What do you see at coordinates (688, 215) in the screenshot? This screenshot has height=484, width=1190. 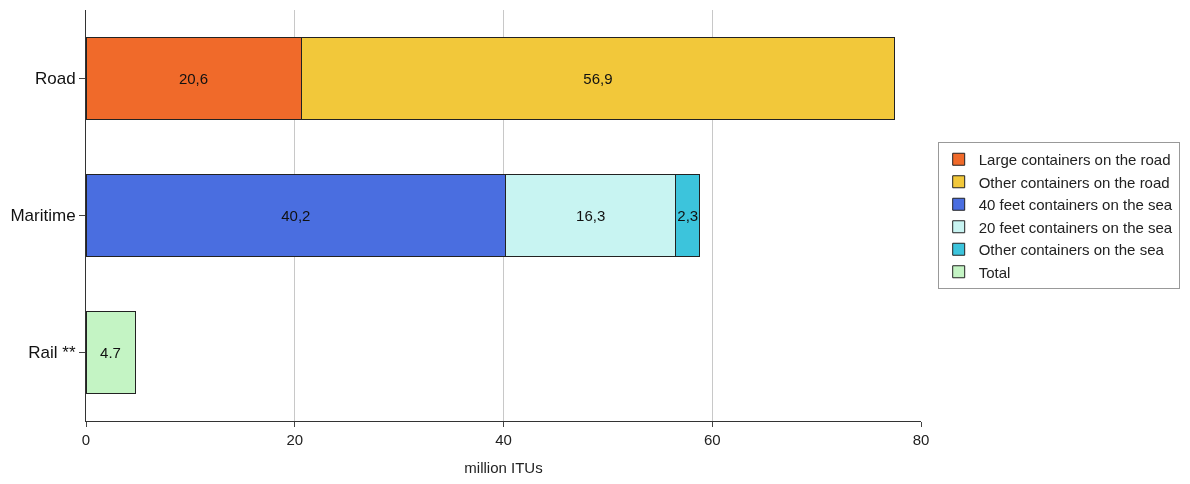 I see `data-label: 2,3` at bounding box center [688, 215].